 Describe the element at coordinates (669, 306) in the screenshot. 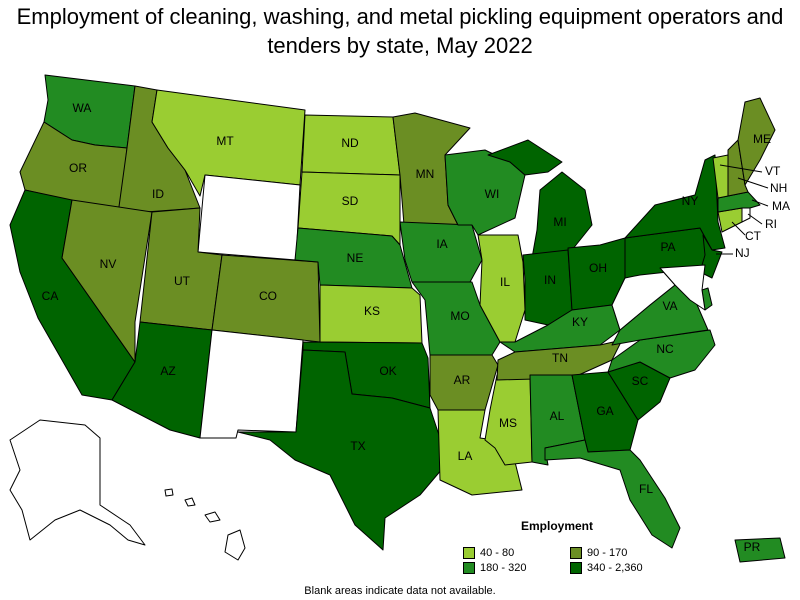

I see `label-VA: VA` at that location.